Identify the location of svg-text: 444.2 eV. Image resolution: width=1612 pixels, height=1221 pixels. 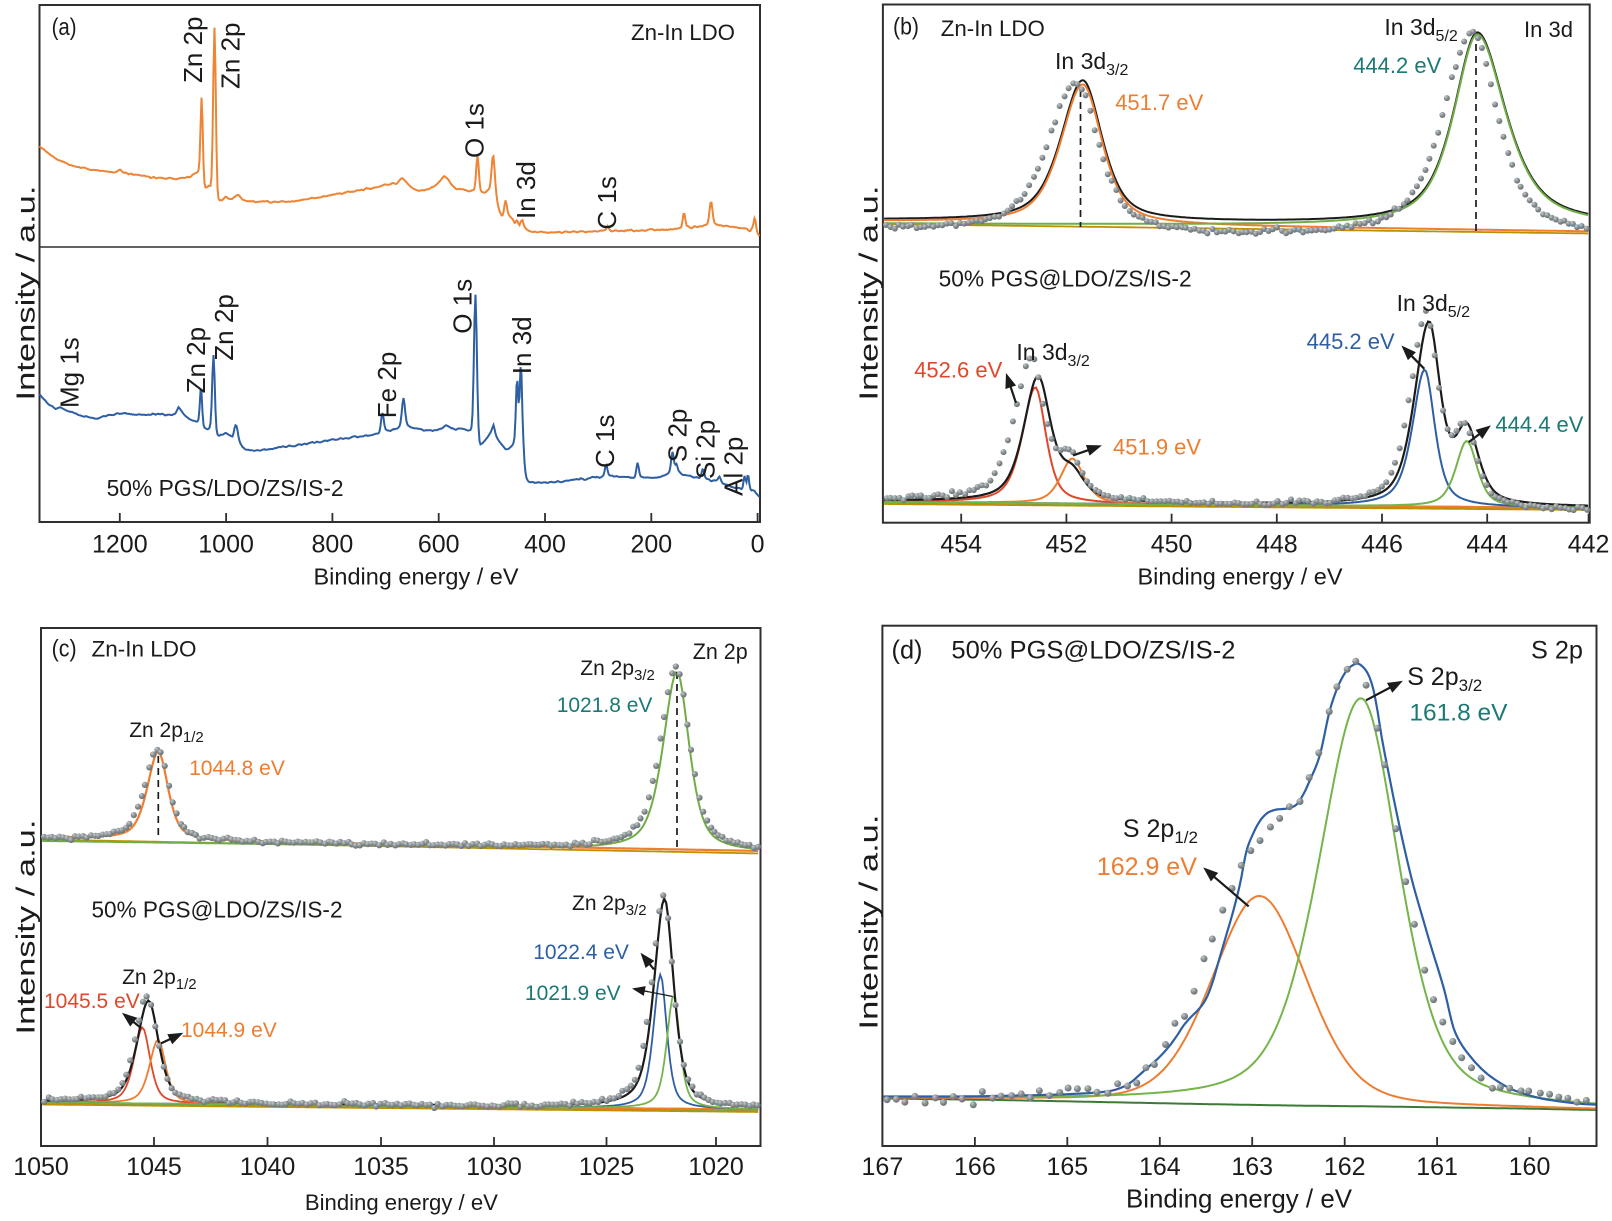
(1397, 65).